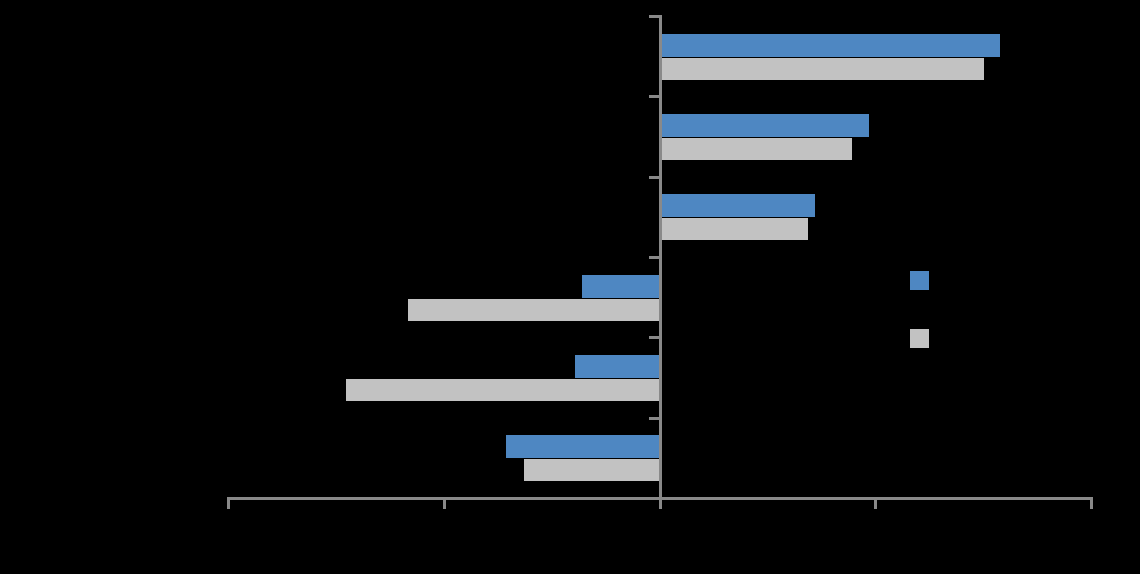 This screenshot has height=574, width=1140. I want to click on bar-series-gray-cat2, so click(756, 148).